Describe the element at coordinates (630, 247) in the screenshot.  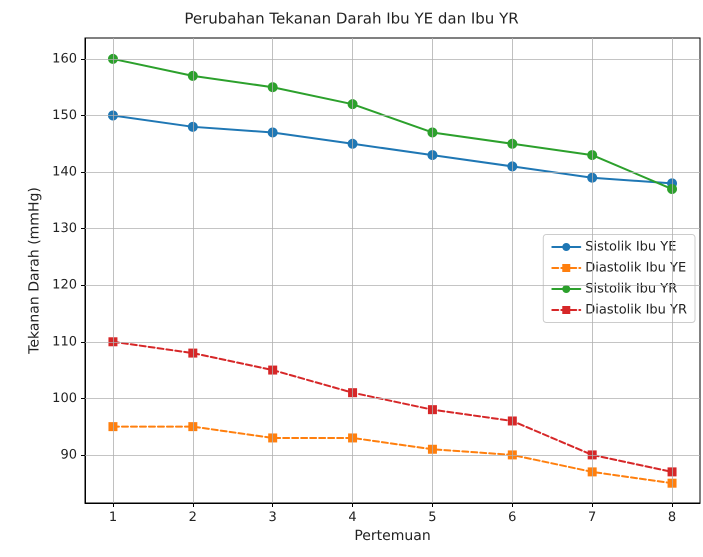
I see `legend-label: Sistolik Ibu YE` at that location.